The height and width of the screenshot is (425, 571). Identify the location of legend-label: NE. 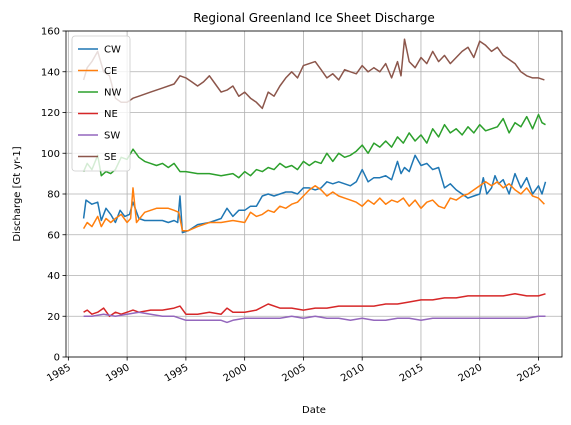
(111, 114).